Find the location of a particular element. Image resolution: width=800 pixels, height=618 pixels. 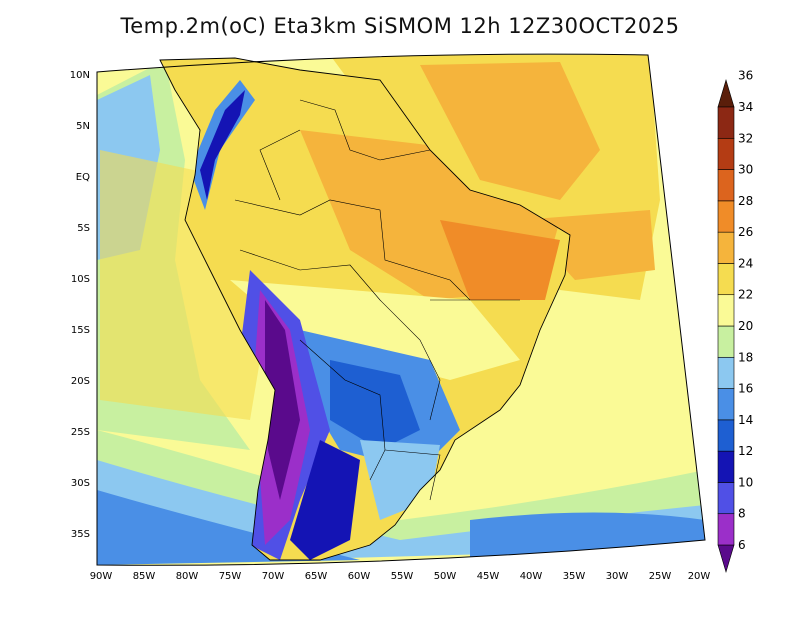

lon-label: 65W is located at coordinates (316, 576).